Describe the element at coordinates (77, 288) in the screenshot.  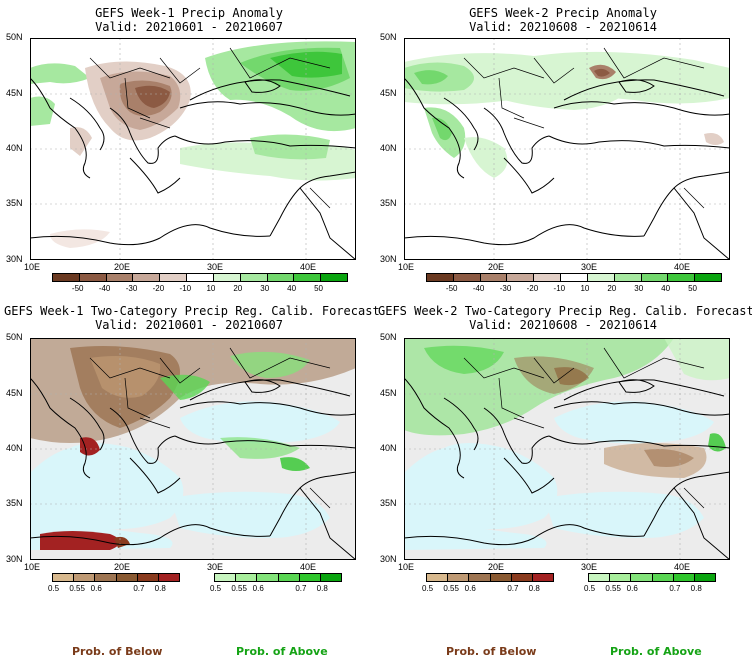
I see `anomaly-tick-label: -50` at that location.